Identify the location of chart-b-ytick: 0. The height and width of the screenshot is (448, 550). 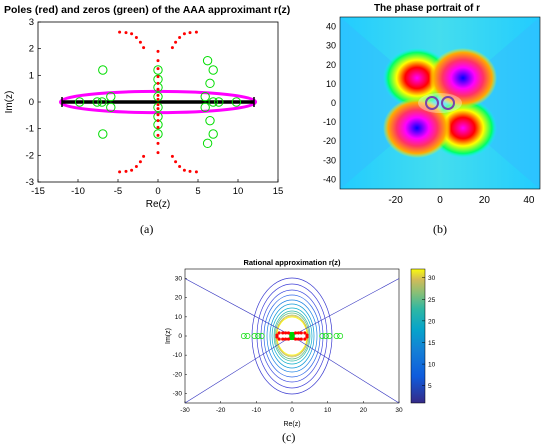
(333, 103).